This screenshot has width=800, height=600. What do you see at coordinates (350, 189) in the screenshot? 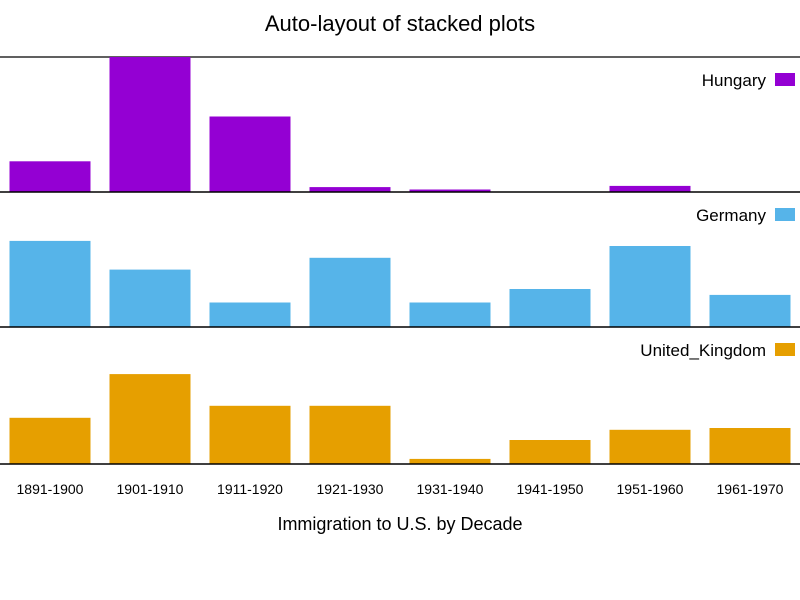
I see `bar-hungary-1921-1930` at bounding box center [350, 189].